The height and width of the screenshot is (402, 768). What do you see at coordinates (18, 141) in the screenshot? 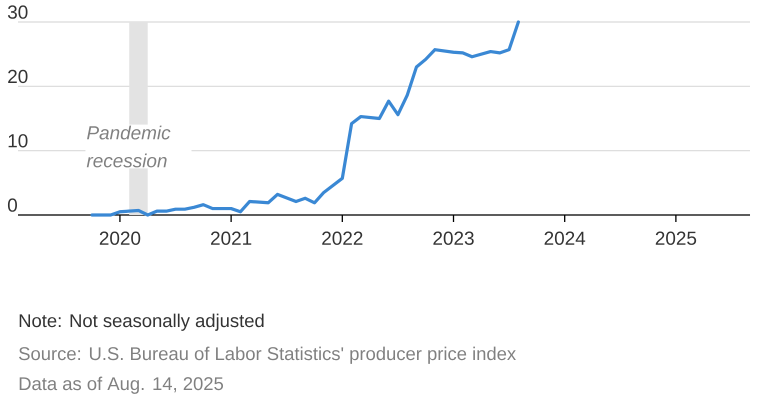
I see `y-tick-label: 10` at bounding box center [18, 141].